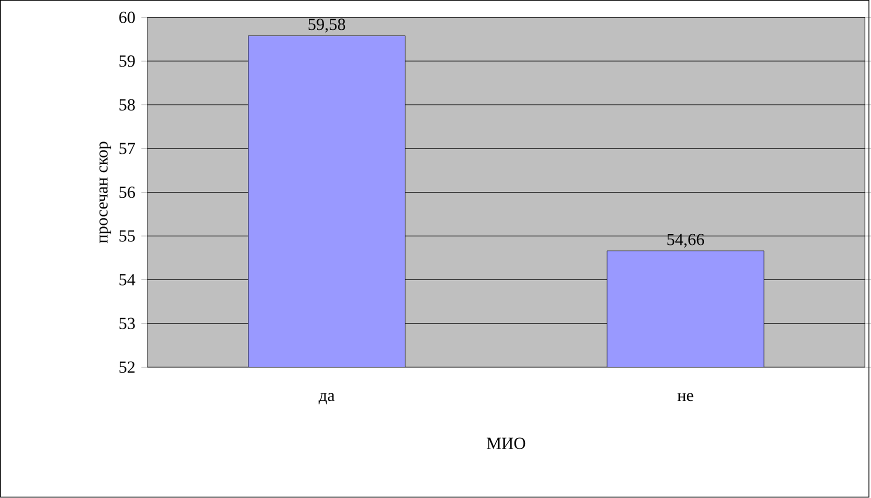 This screenshot has height=498, width=871. What do you see at coordinates (127, 105) in the screenshot?
I see `y-tick-label: 58` at bounding box center [127, 105].